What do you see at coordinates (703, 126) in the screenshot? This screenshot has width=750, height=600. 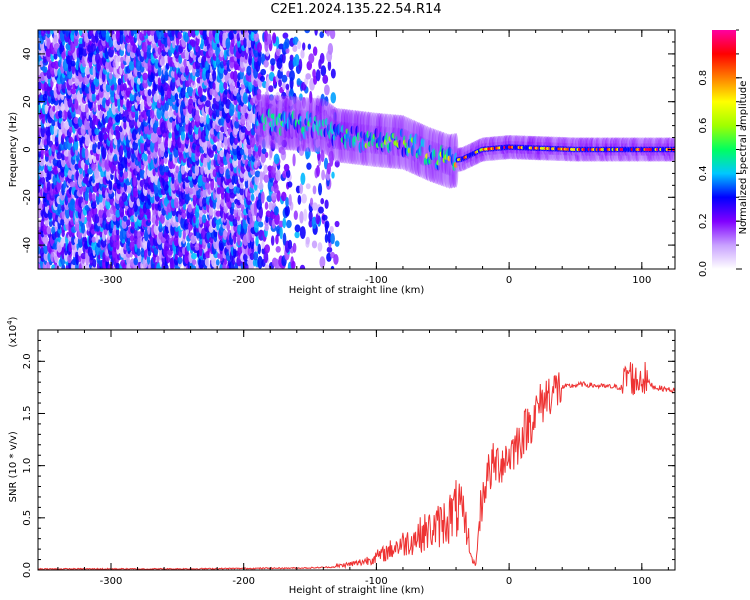 I see `colorbar-tick-label: 0.6` at bounding box center [703, 126].